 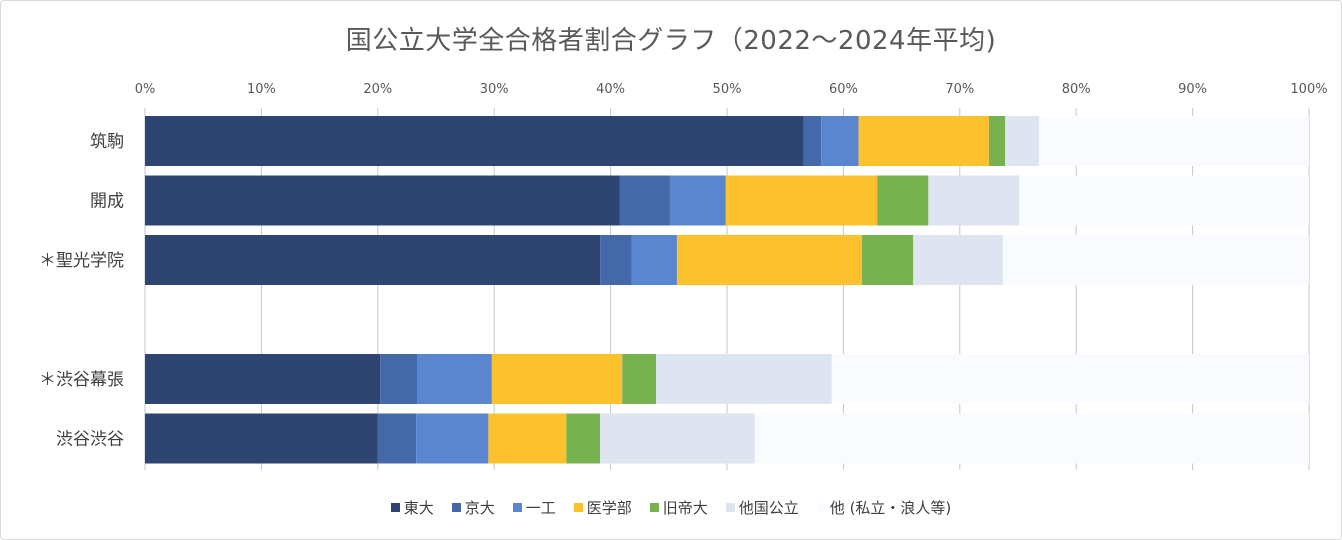 I want to click on legend-item: 他国公立, so click(x=762, y=507).